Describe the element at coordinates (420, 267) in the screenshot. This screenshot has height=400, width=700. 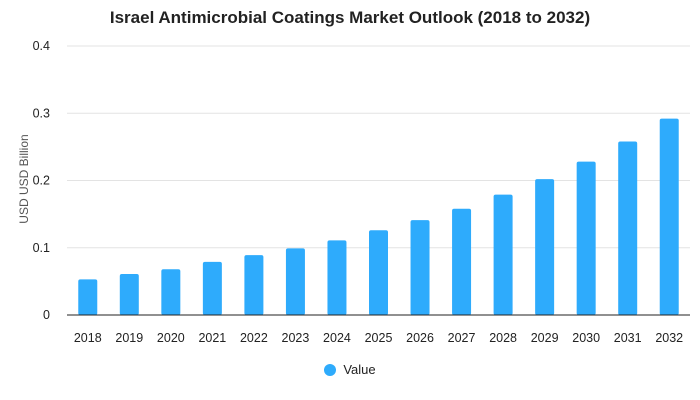
I see `bar-2026` at that location.